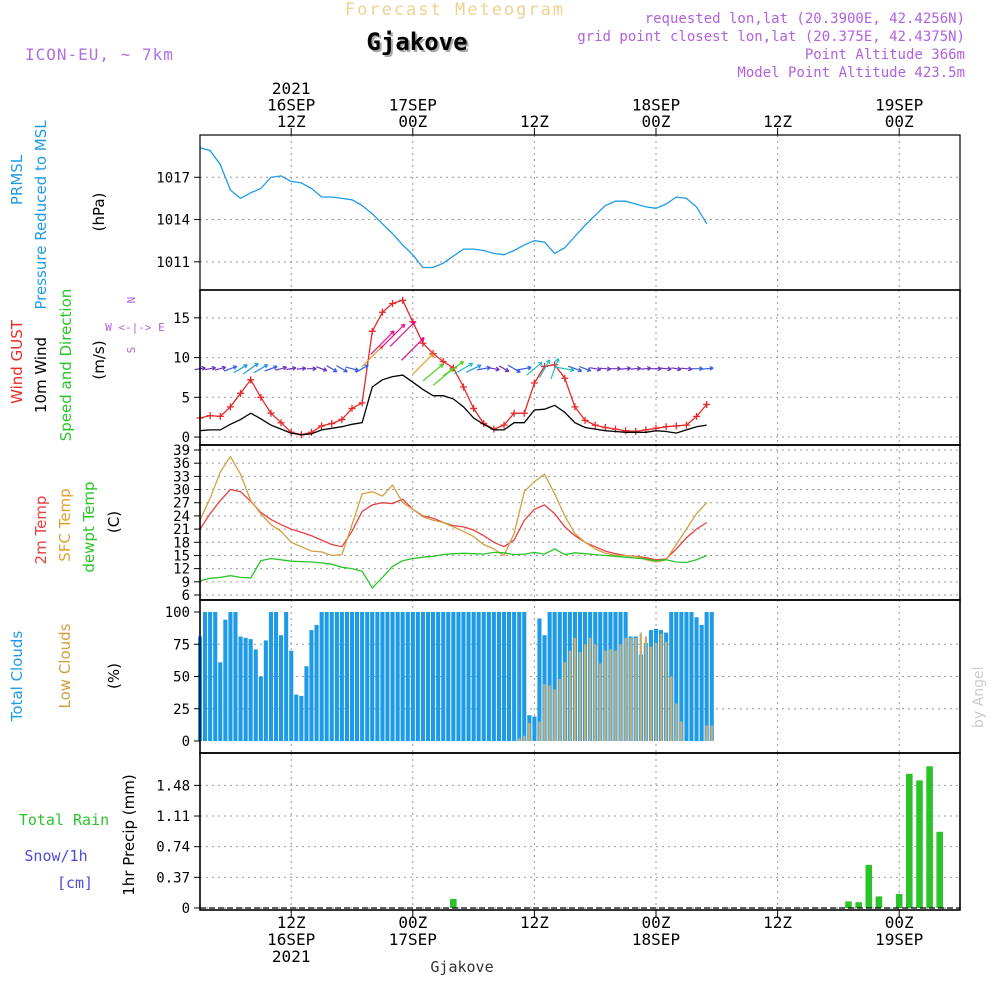 The width and height of the screenshot is (1000, 1000). What do you see at coordinates (66, 365) in the screenshot?
I see `wind-label-dir: Speed and Direction` at bounding box center [66, 365].